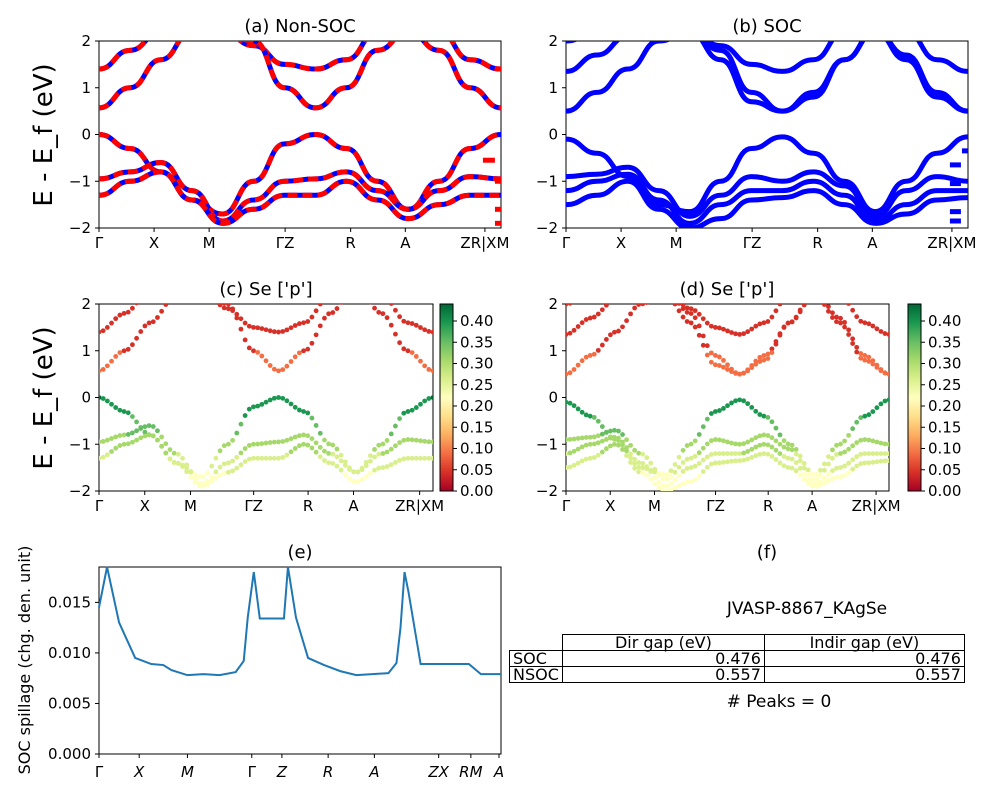 This screenshot has height=800, width=1000. What do you see at coordinates (285, 243) in the screenshot?
I see `x-tick-label: ΓZ` at bounding box center [285, 243].